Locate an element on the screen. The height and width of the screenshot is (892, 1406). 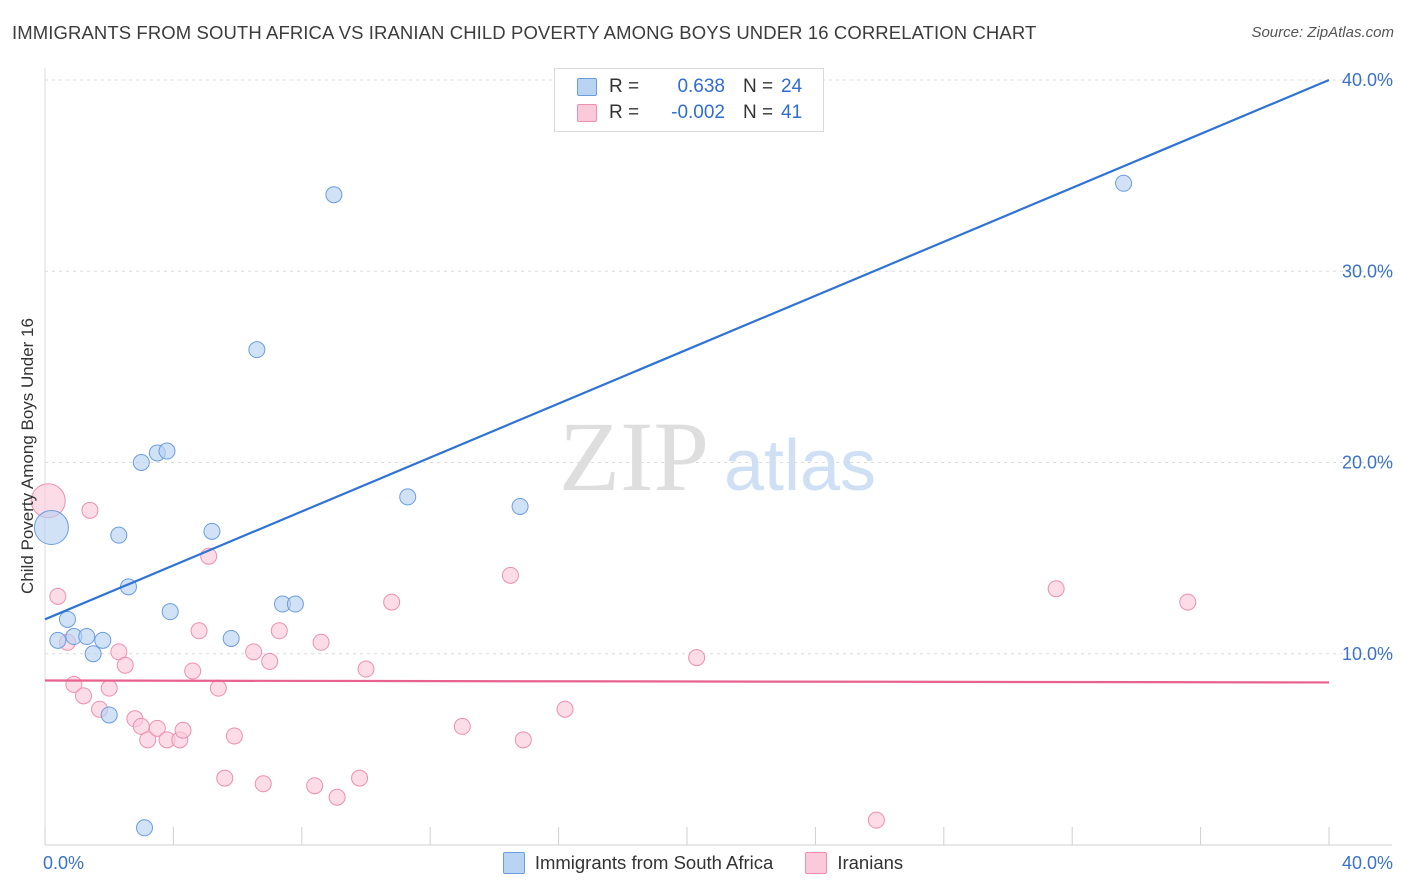
correlation-legend: R = 0.638 N = 24 R = -0.002 N = 41 is located at coordinates (689, 100).